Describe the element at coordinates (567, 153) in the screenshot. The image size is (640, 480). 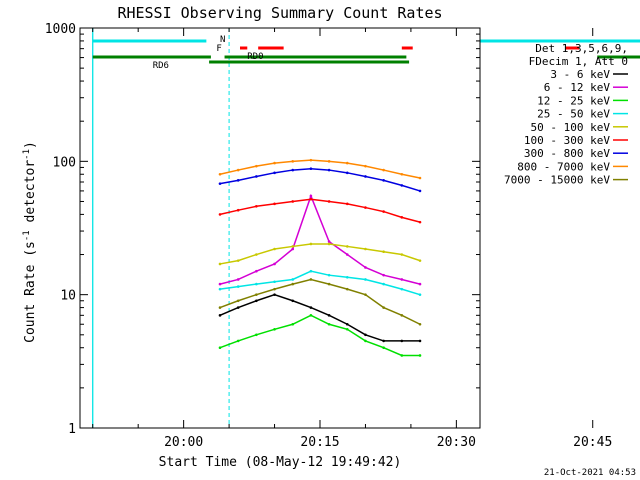
I see `legend-label-6: 300 - 800 keV` at that location.